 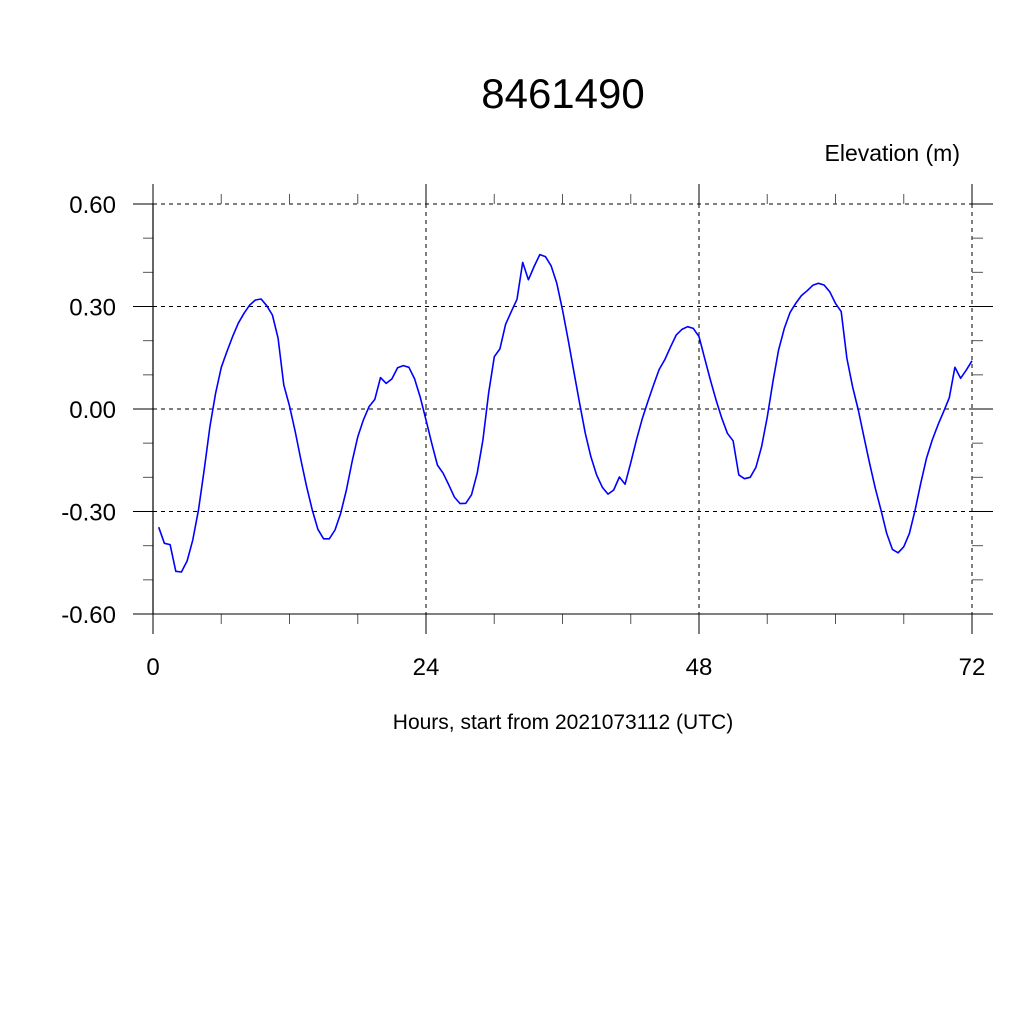 What do you see at coordinates (972, 667) in the screenshot?
I see `x-tick-label: 72` at bounding box center [972, 667].